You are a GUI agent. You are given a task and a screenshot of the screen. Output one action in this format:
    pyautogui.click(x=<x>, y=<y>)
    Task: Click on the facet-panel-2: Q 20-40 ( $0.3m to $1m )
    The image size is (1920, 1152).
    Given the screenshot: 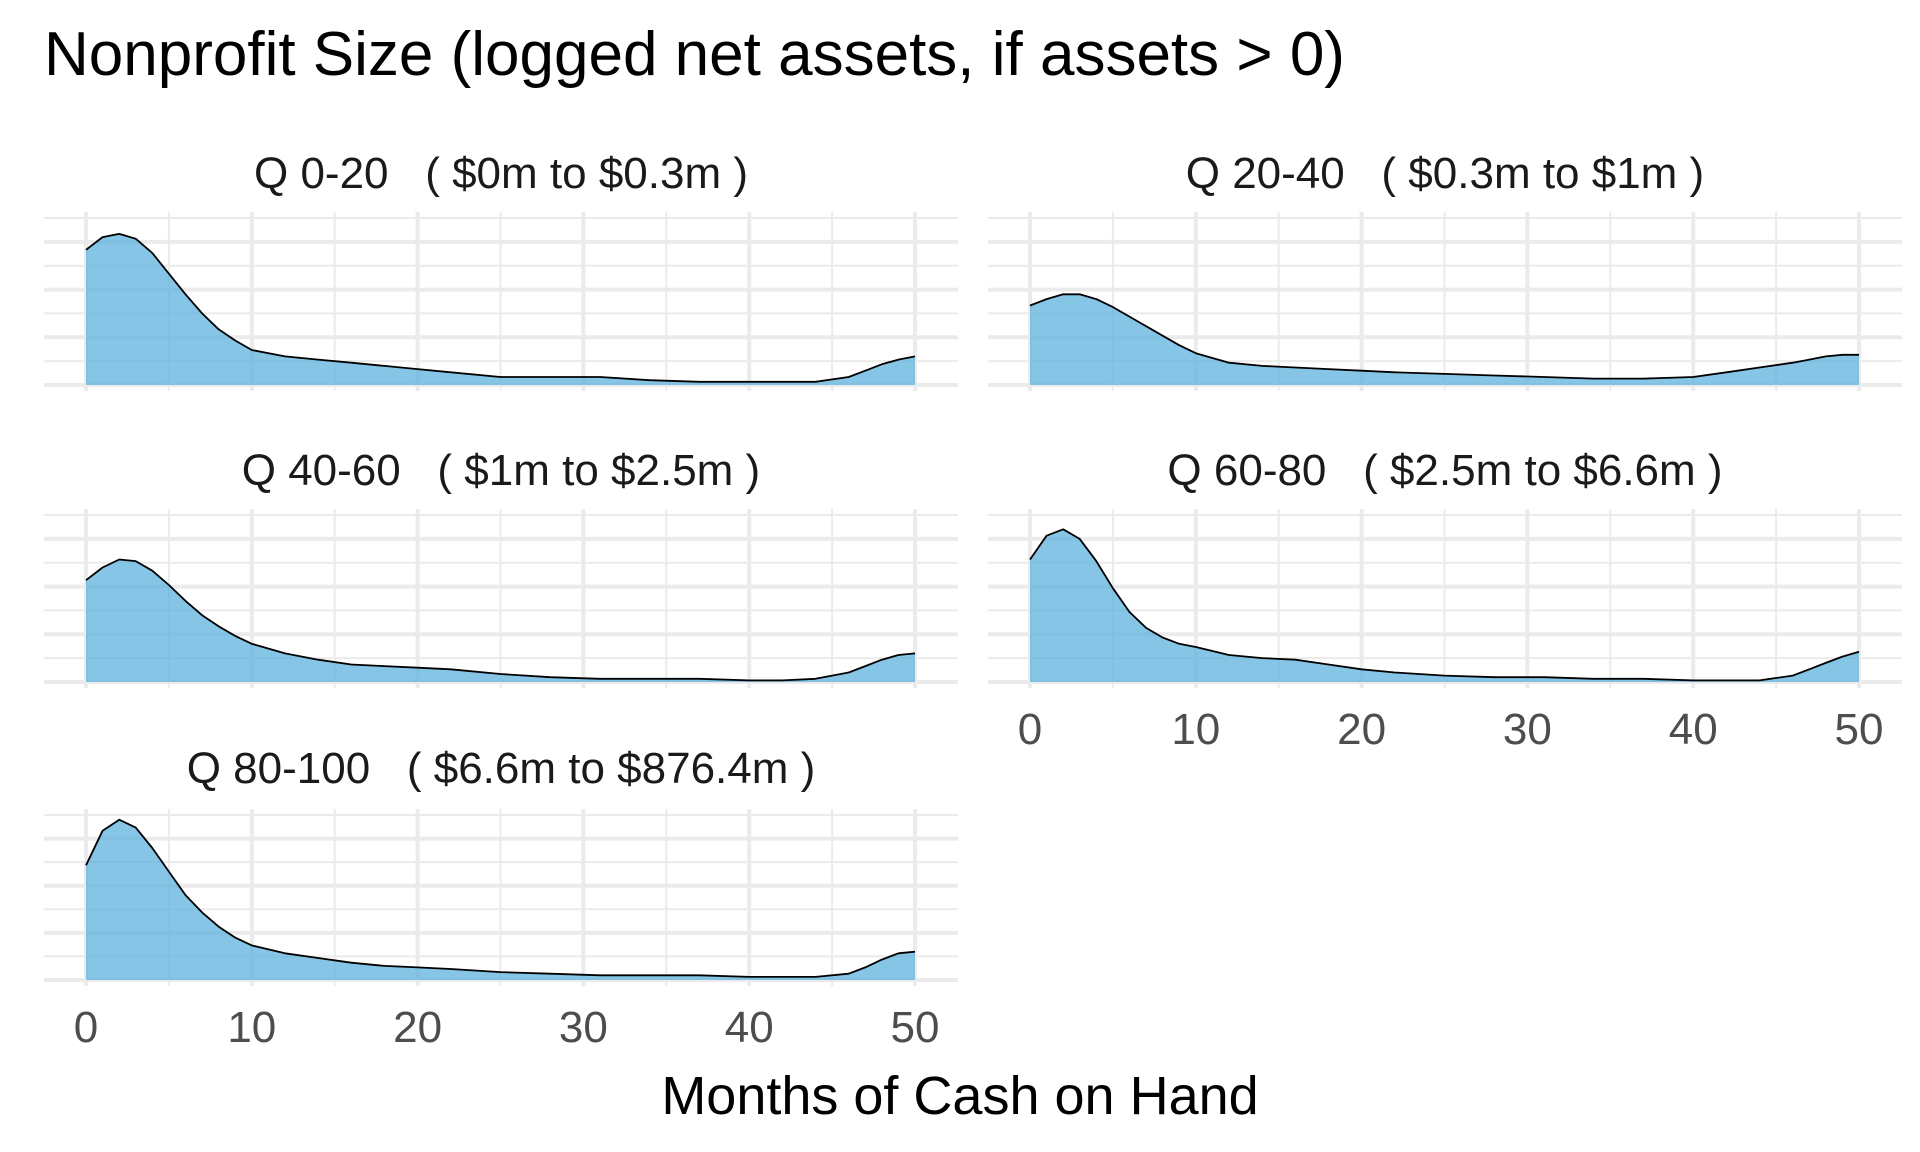 What is the action you would take?
    pyautogui.click(x=1445, y=270)
    